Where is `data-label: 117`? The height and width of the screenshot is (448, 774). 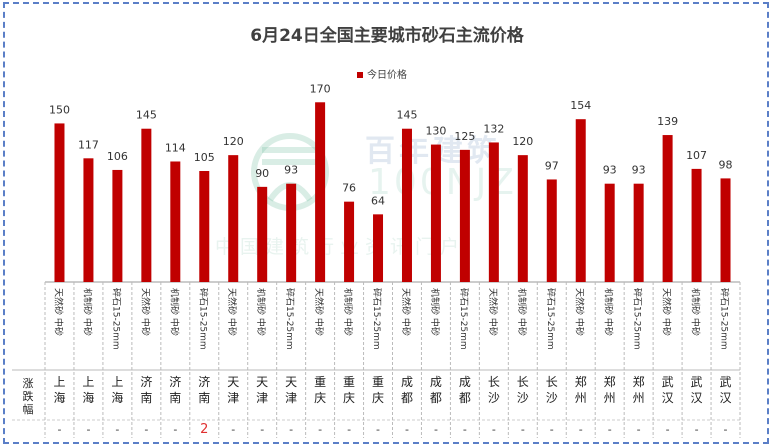 data-label: 117 is located at coordinates (88, 144).